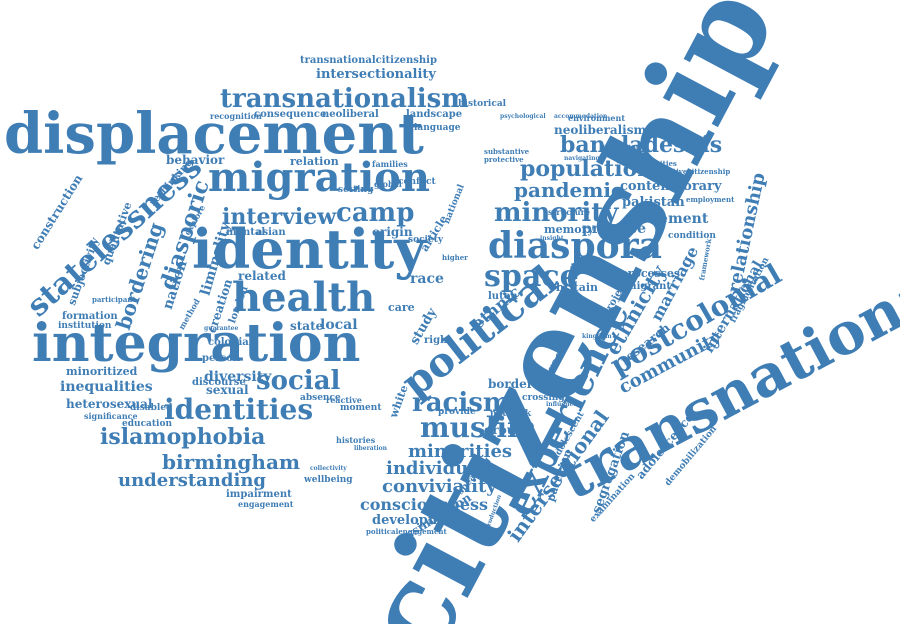 The width and height of the screenshot is (900, 624). Describe the element at coordinates (641, 145) in the screenshot. I see `word-bangladeshis: bangladeshis` at that location.